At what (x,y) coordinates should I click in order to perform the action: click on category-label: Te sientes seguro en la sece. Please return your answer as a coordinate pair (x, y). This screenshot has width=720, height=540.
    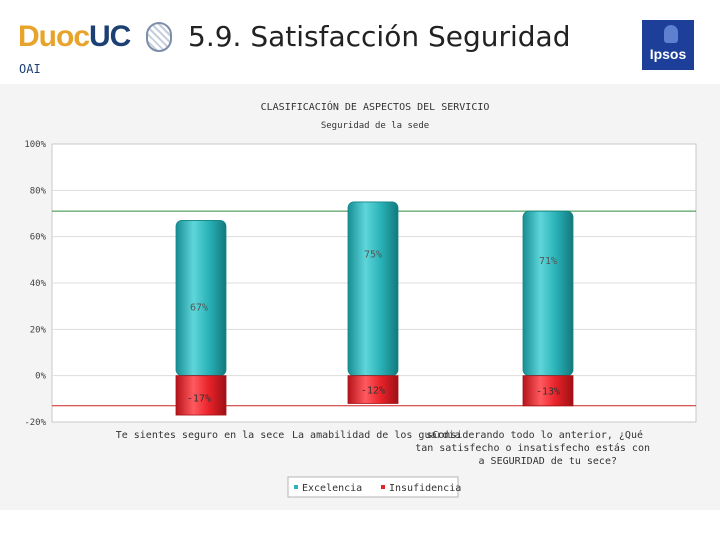
    Looking at the image, I should click on (200, 435).